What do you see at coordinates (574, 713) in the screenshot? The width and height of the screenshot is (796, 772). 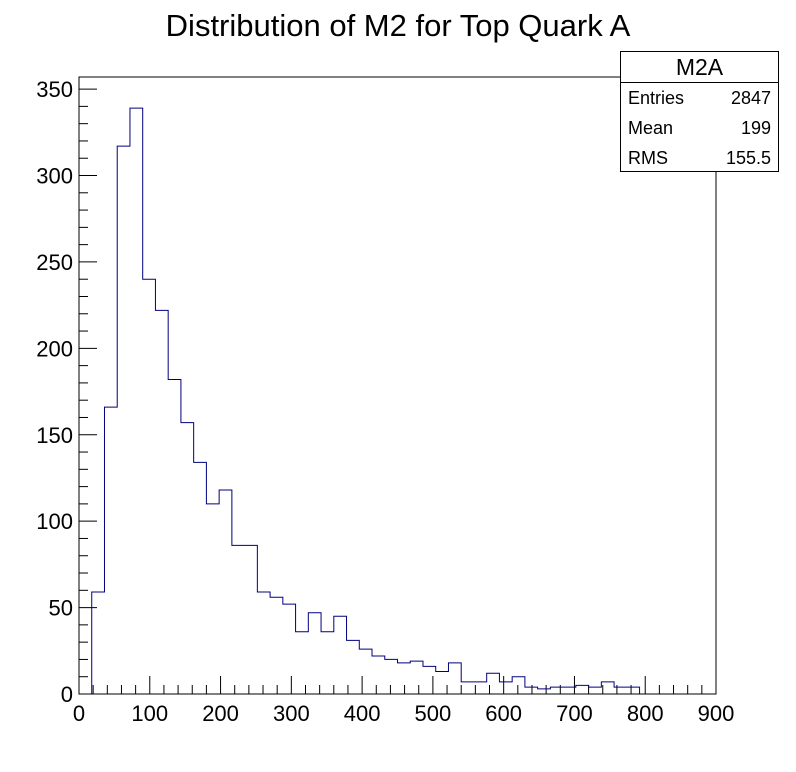 I see `x-tick-label: 700` at bounding box center [574, 713].